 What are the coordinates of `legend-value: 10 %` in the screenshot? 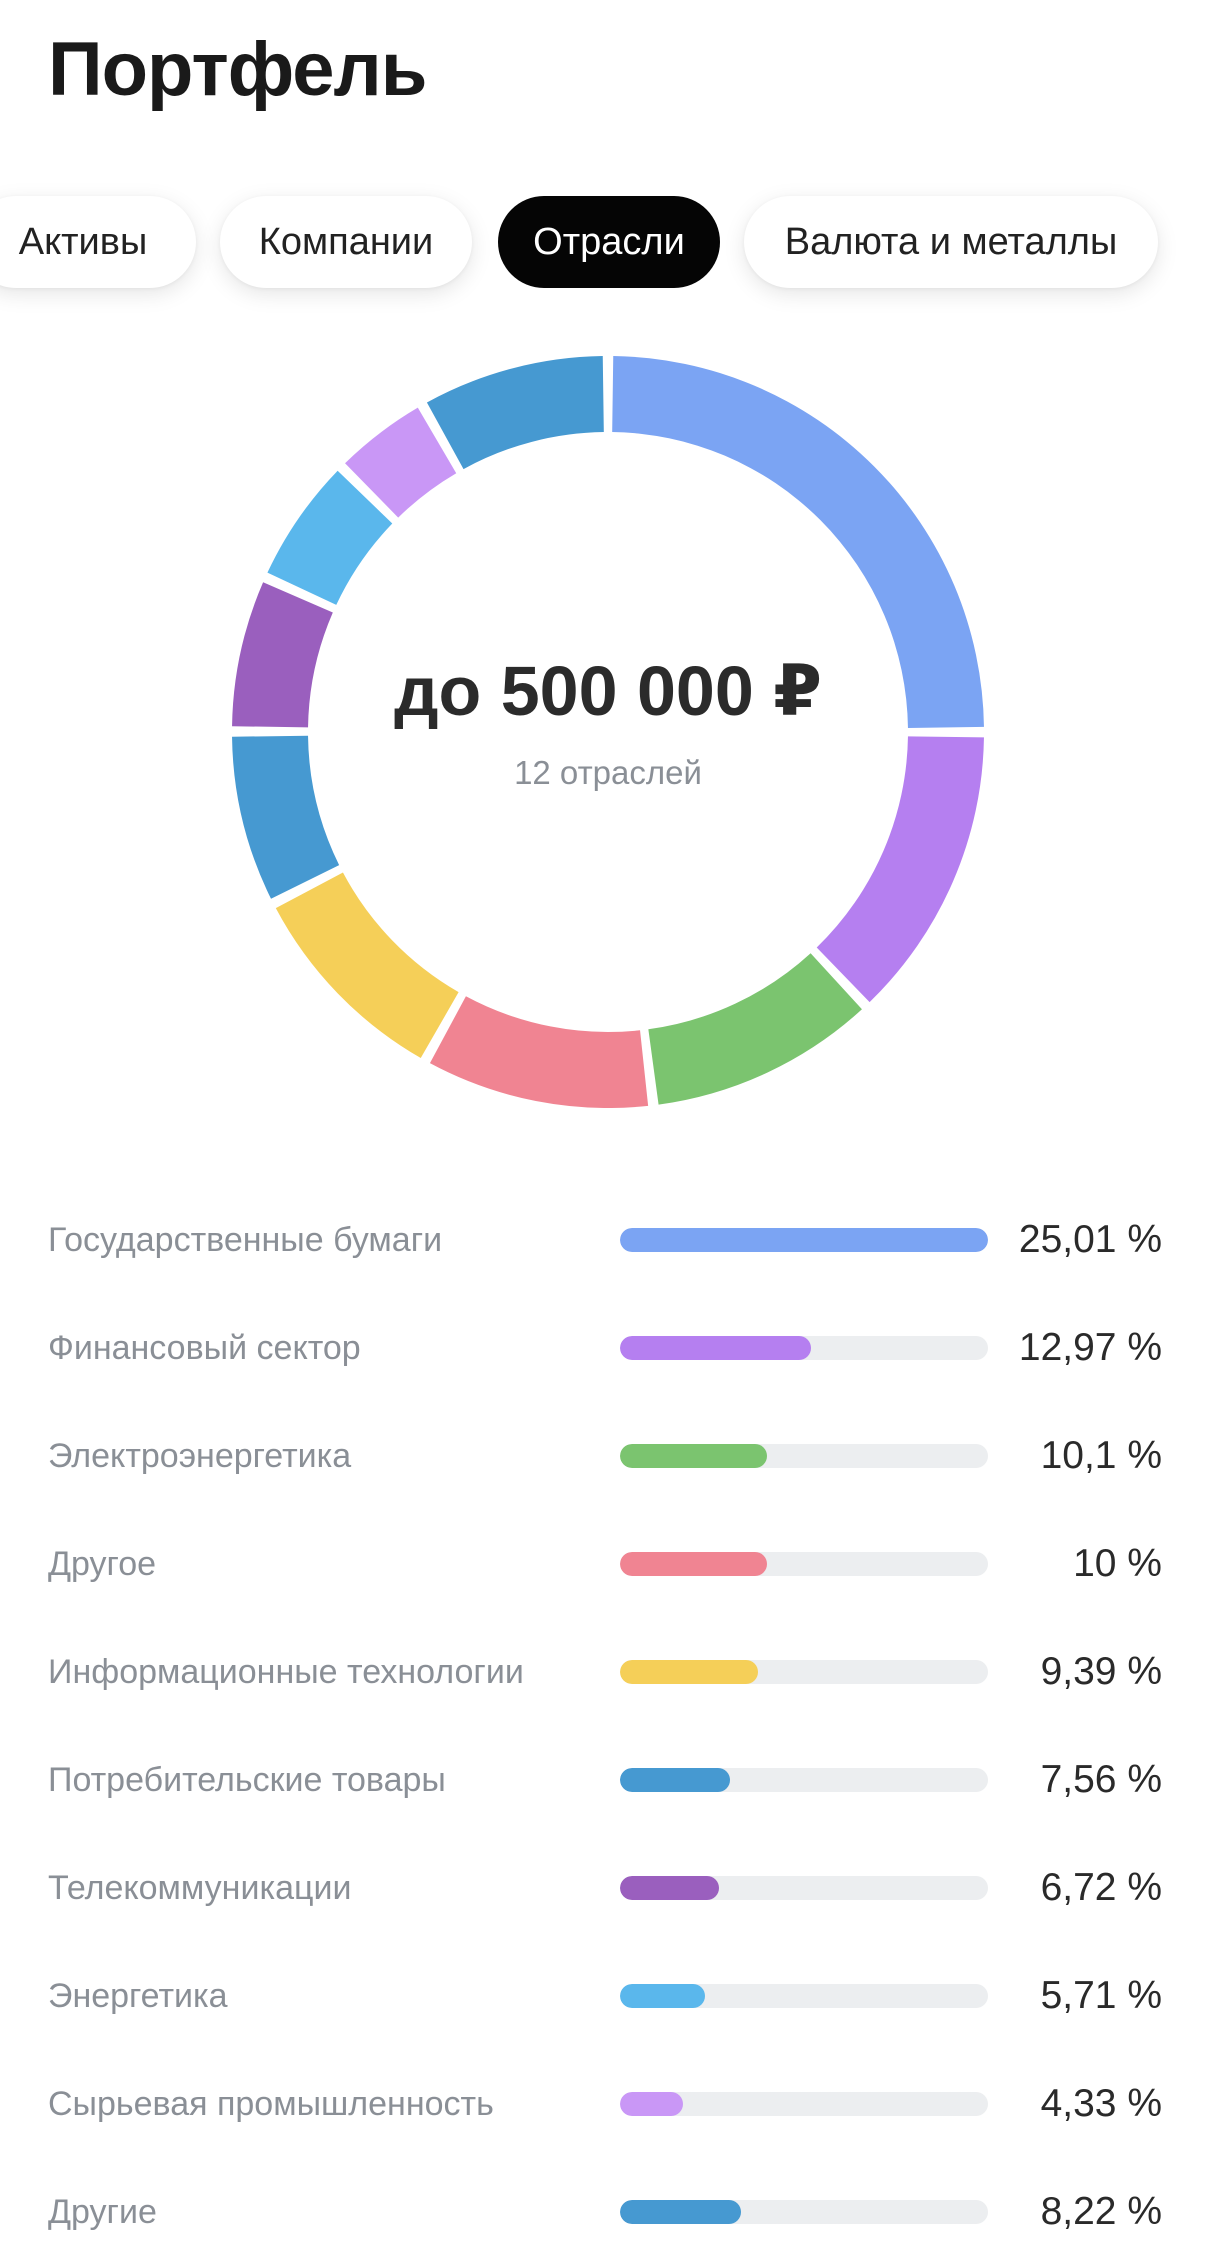 It's located at (1117, 1563).